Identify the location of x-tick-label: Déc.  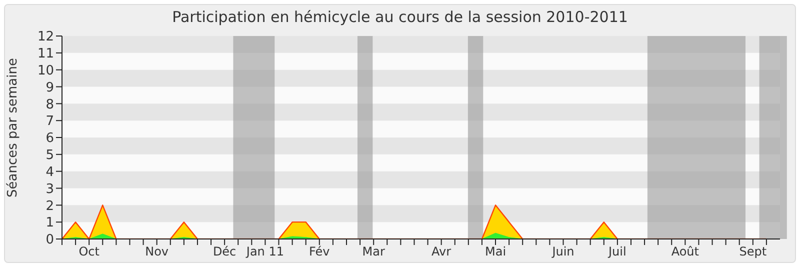
(224, 251).